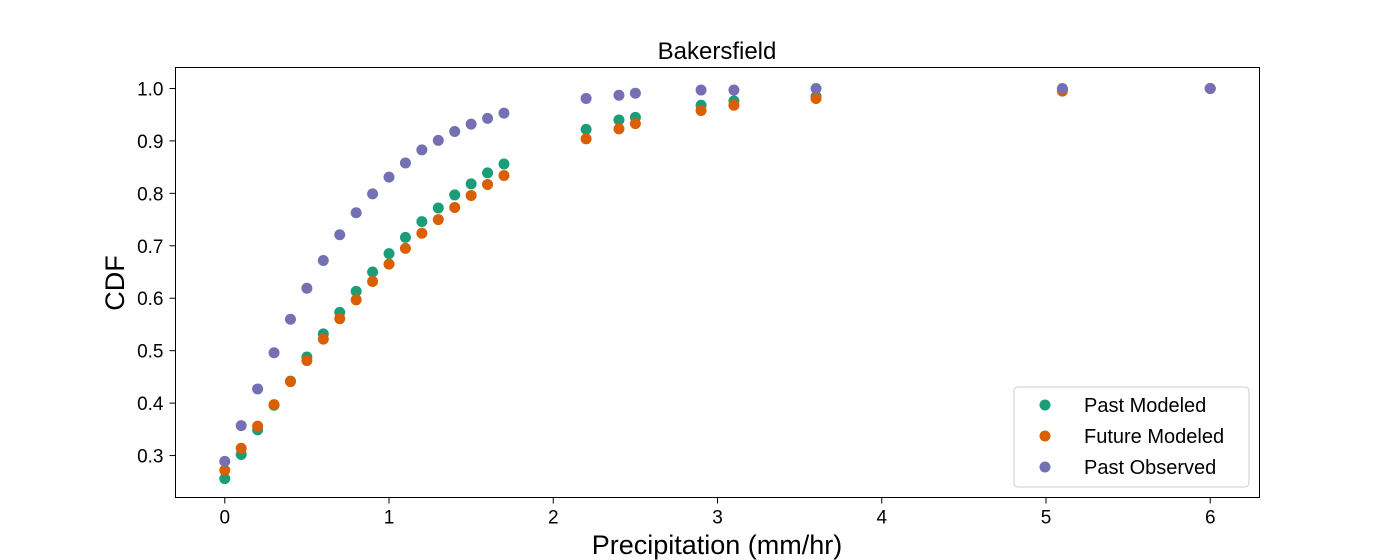  Describe the element at coordinates (717, 518) in the screenshot. I see `x-tick-label: 3` at that location.